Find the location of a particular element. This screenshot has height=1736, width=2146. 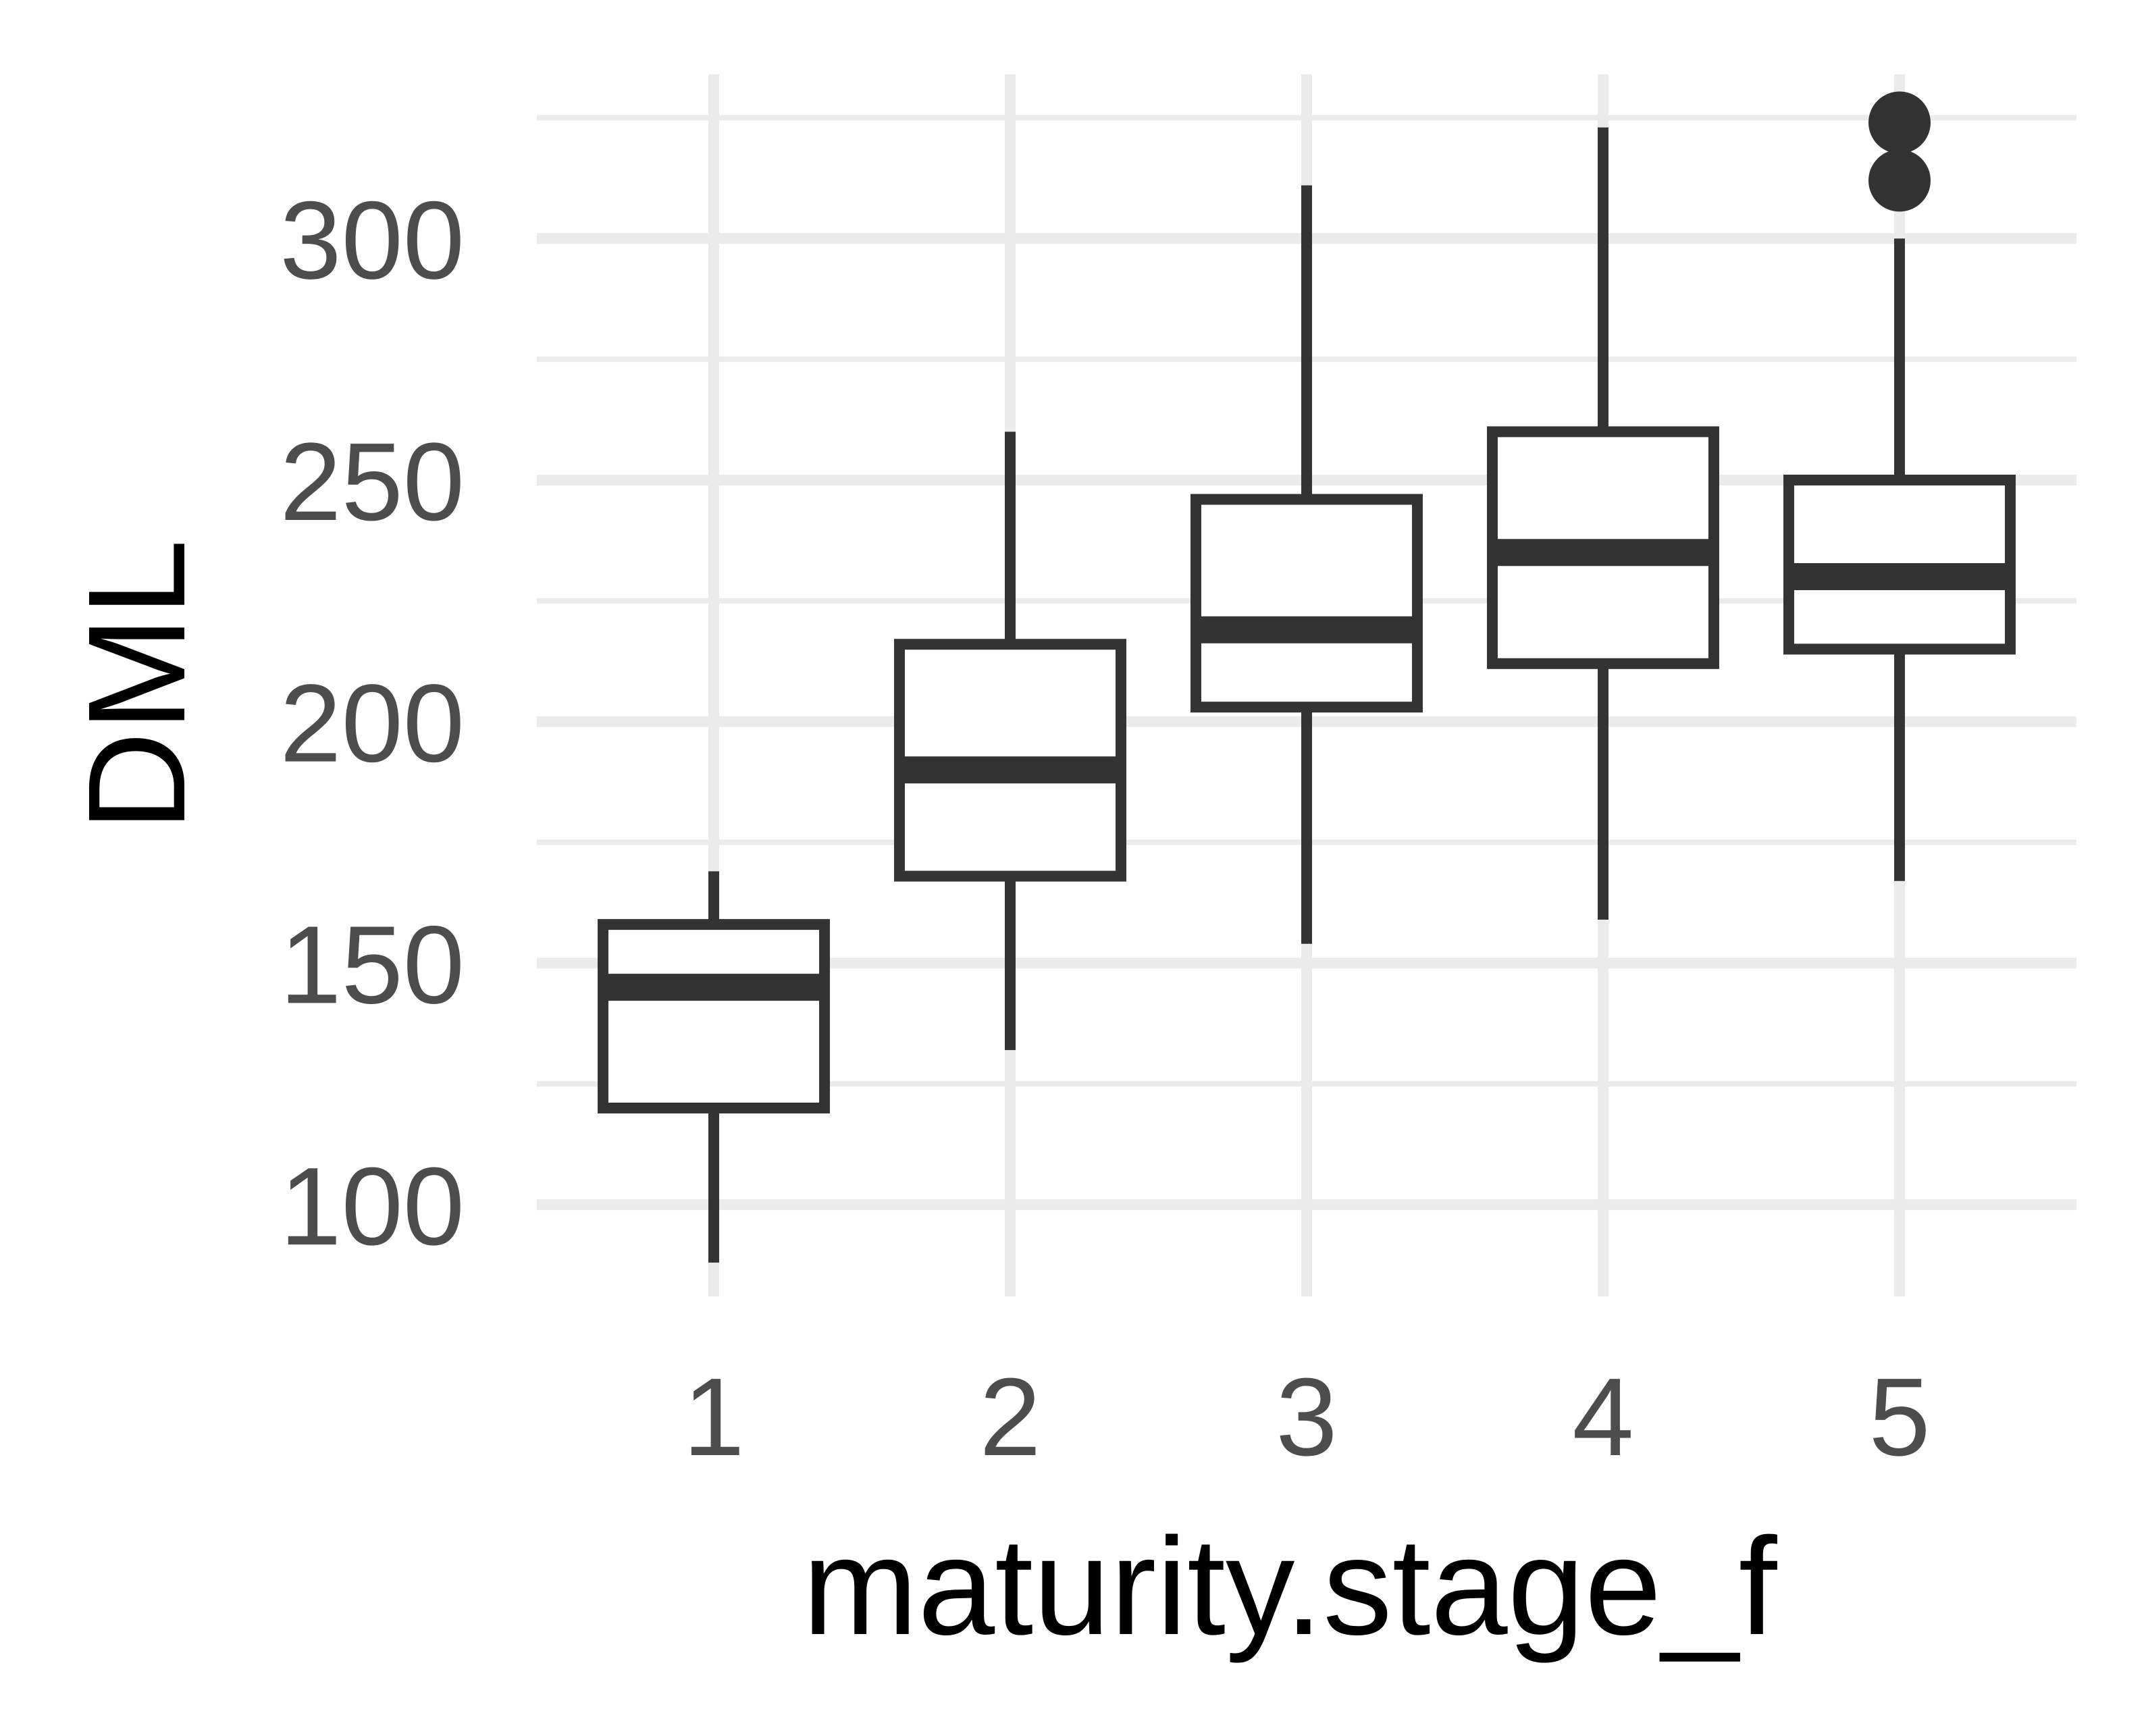

x-tick-label: 1 is located at coordinates (713, 1417).